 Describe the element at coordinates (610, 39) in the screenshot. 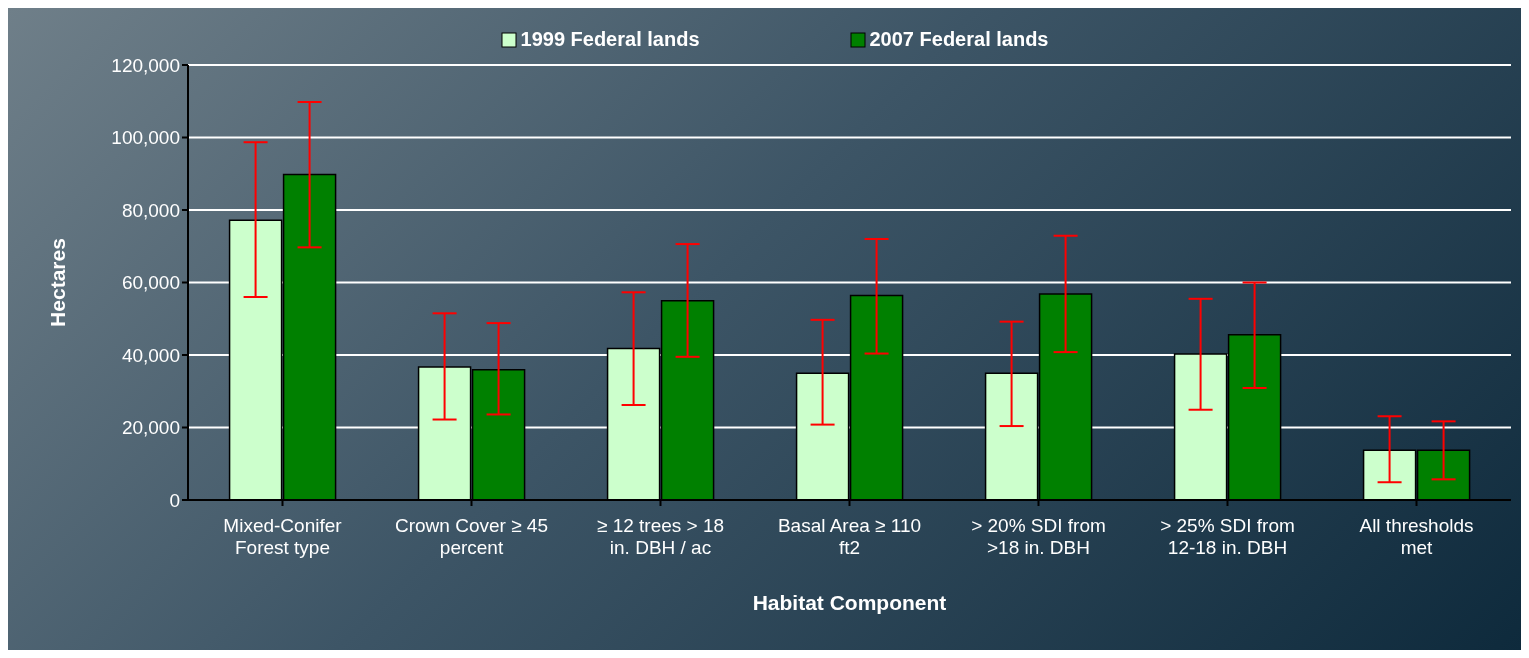

I see `legend-label: 1999 Federal lands` at that location.